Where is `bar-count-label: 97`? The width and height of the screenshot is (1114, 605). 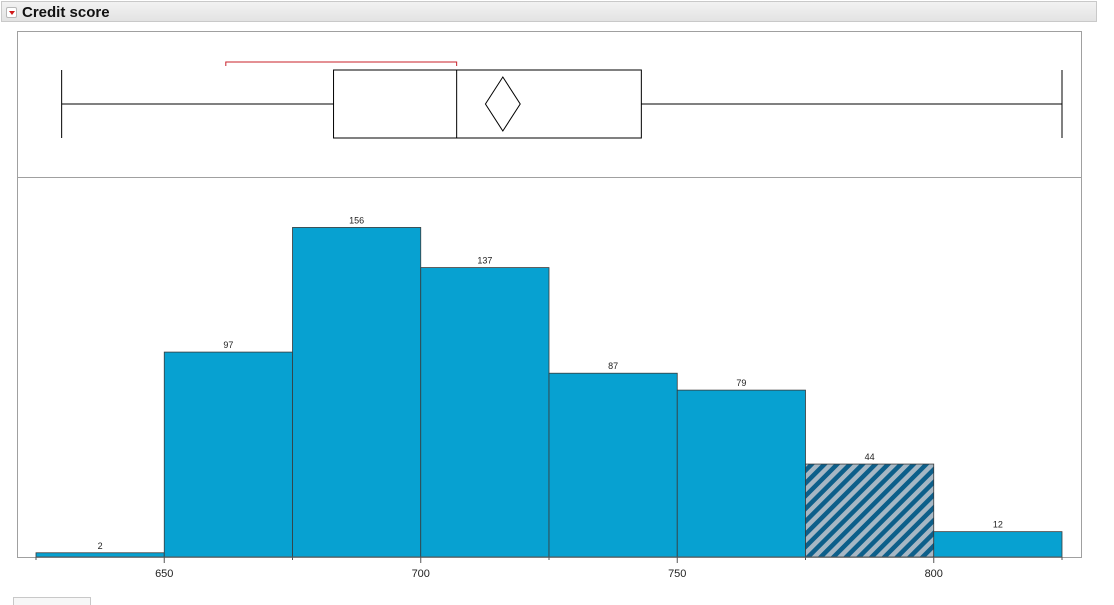 bar-count-label: 97 is located at coordinates (228, 345).